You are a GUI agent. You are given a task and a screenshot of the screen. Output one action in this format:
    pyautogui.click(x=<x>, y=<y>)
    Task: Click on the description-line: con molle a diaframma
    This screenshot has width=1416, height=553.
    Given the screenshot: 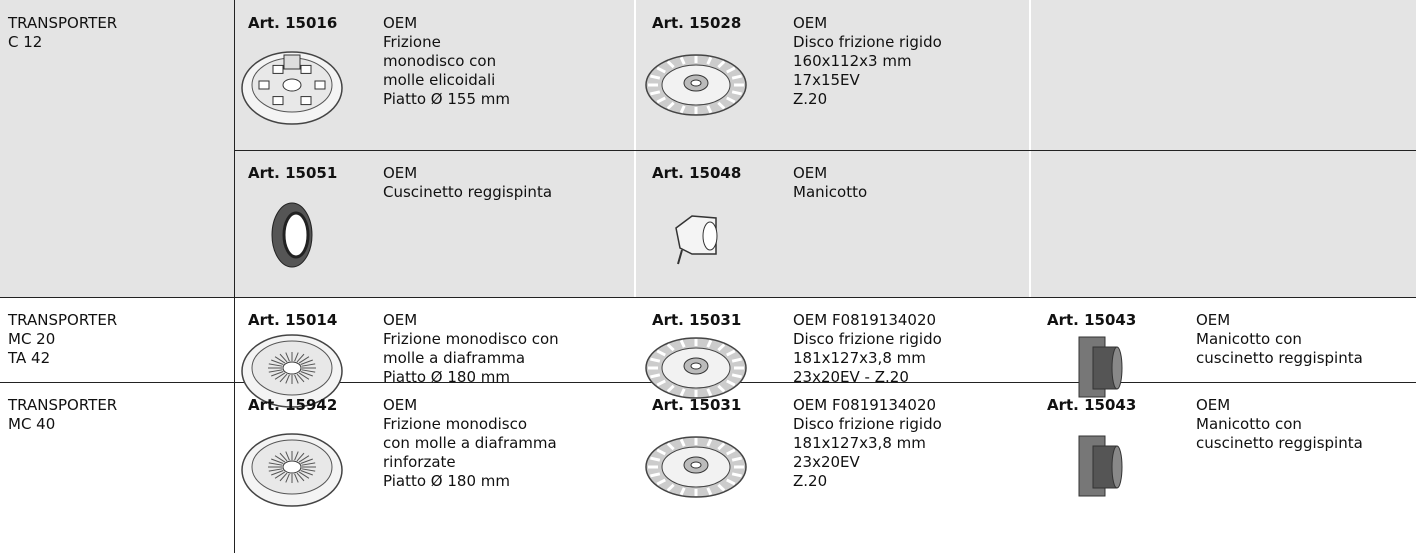 What is the action you would take?
    pyautogui.click(x=470, y=443)
    